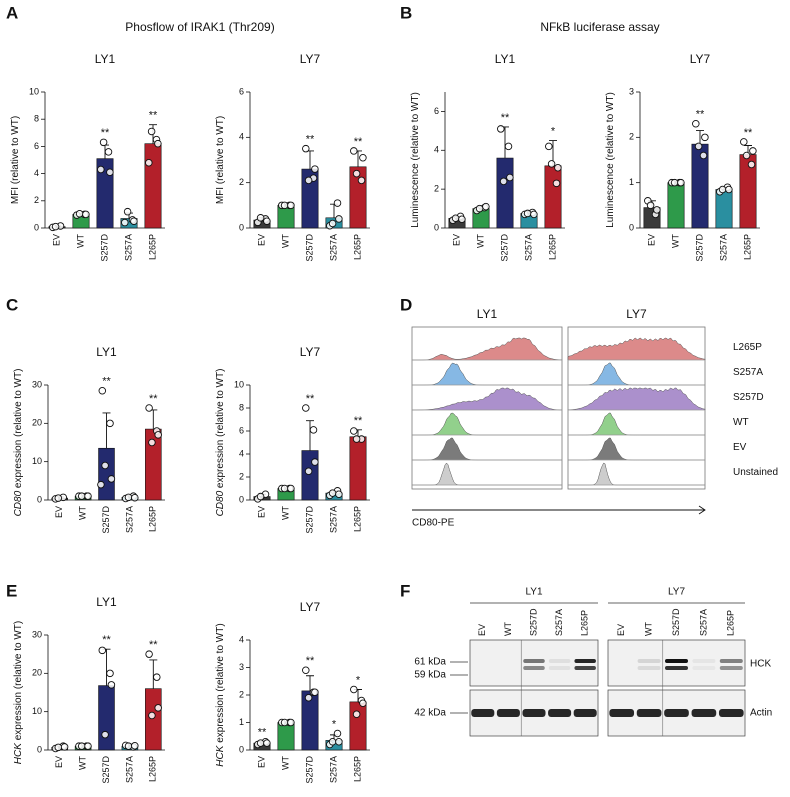 This screenshot has height=797, width=790. I want to click on y-tick-label: 1, so click(631, 182).